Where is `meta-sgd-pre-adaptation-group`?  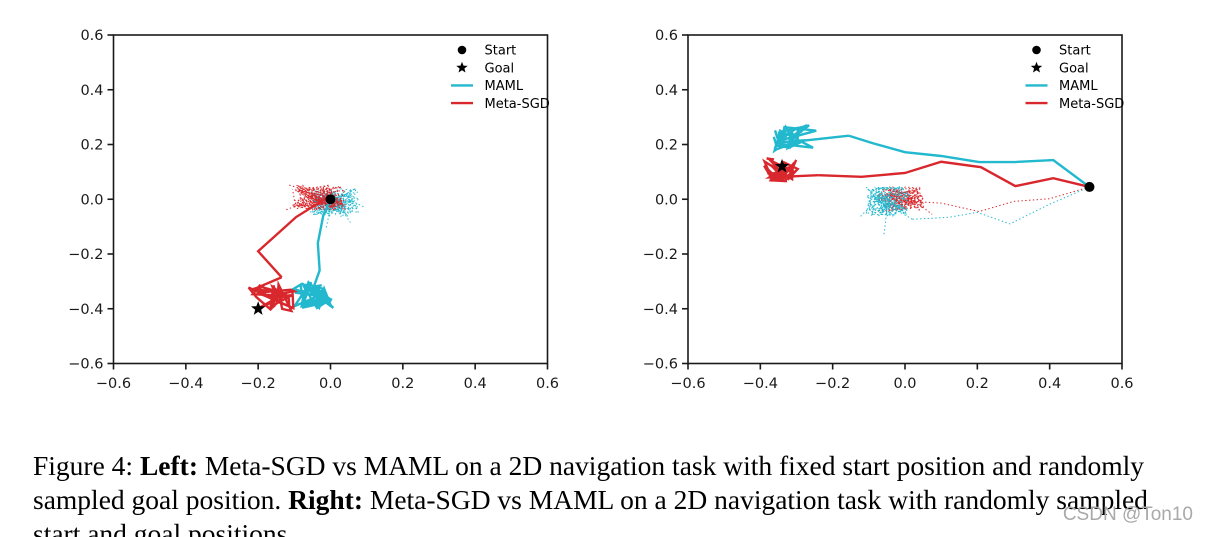
meta-sgd-pre-adaptation-group is located at coordinates (983, 199).